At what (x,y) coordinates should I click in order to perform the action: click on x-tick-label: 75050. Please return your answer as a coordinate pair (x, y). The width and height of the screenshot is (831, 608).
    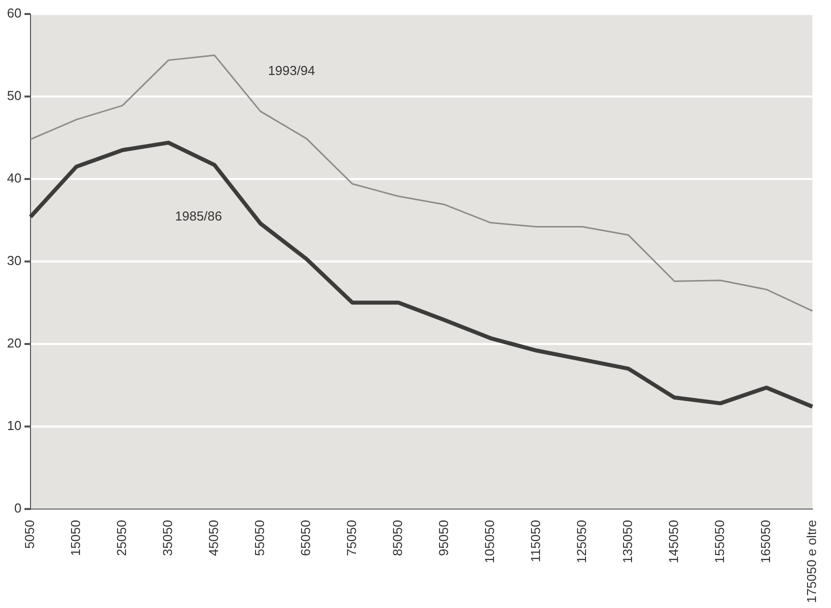
    Looking at the image, I should click on (352, 538).